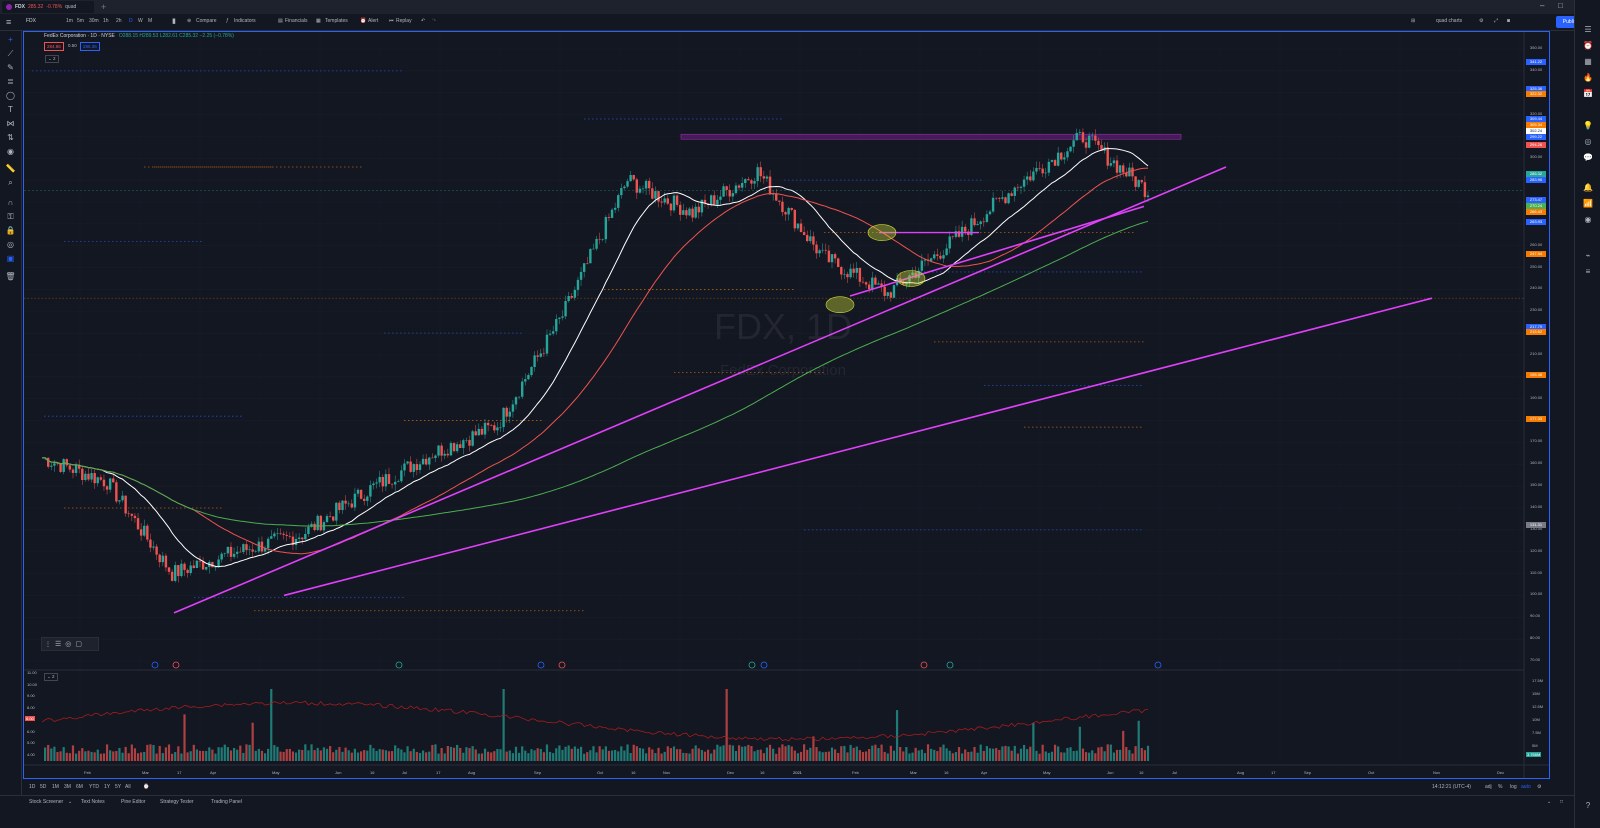 This screenshot has height=828, width=1600. What do you see at coordinates (10, 123) in the screenshot?
I see `pattern-icon: ⋈` at bounding box center [10, 123].